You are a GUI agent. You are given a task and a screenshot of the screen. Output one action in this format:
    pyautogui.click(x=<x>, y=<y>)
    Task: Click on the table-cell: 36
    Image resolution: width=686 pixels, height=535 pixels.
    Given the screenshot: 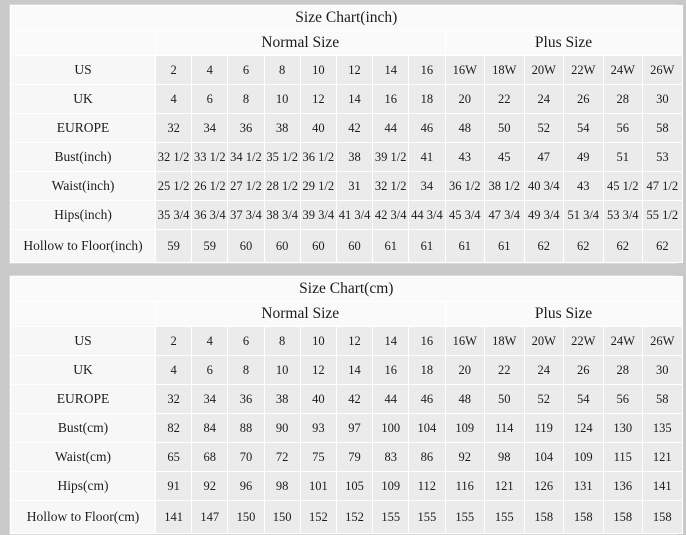 What is the action you would take?
    pyautogui.click(x=246, y=399)
    